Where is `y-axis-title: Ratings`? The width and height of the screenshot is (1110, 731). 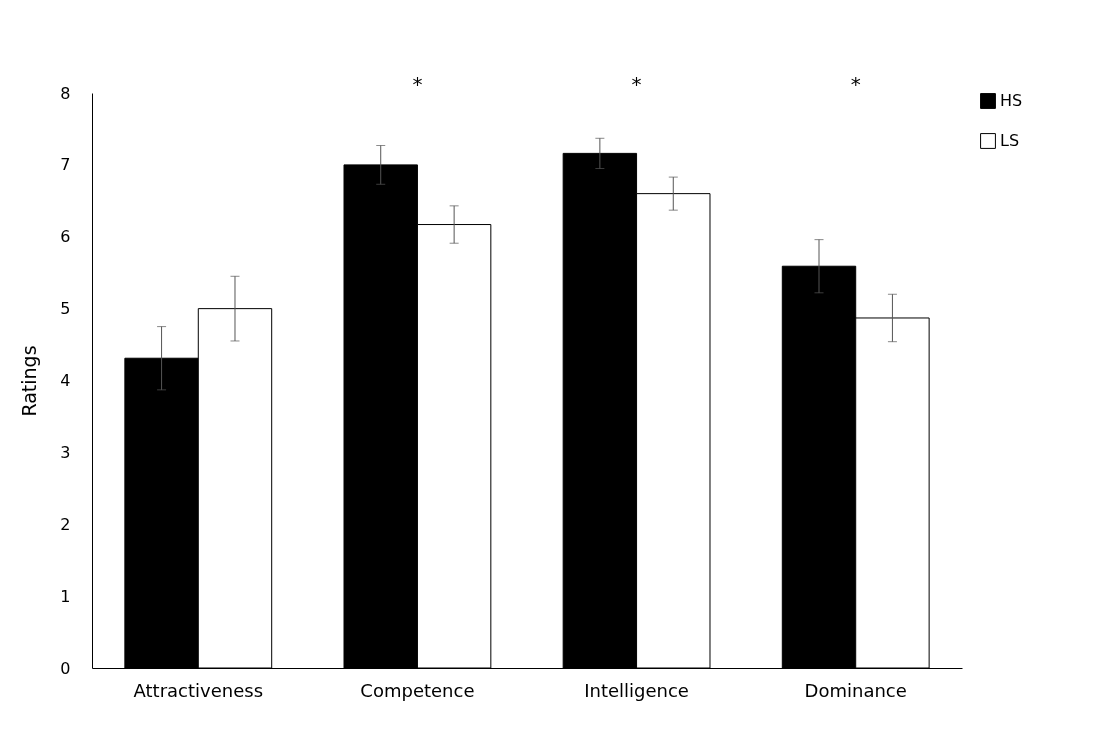 y-axis-title: Ratings is located at coordinates (29, 381).